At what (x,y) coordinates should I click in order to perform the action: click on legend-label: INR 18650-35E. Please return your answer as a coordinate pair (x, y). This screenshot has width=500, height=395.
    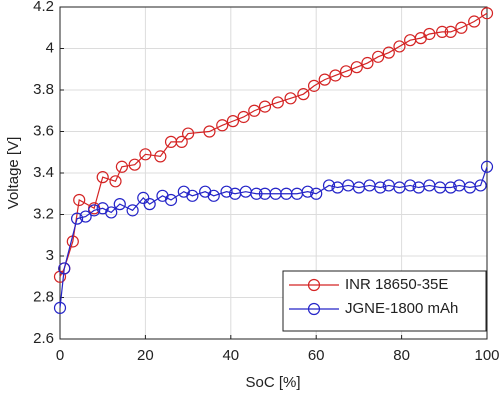
    Looking at the image, I should click on (396, 284).